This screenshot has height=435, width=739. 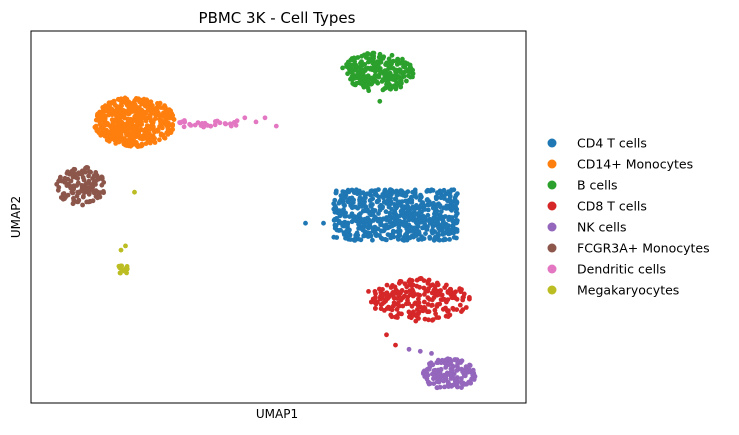 I want to click on legend-item-megakaryocytes: Megakaryocytes, so click(x=613, y=290).